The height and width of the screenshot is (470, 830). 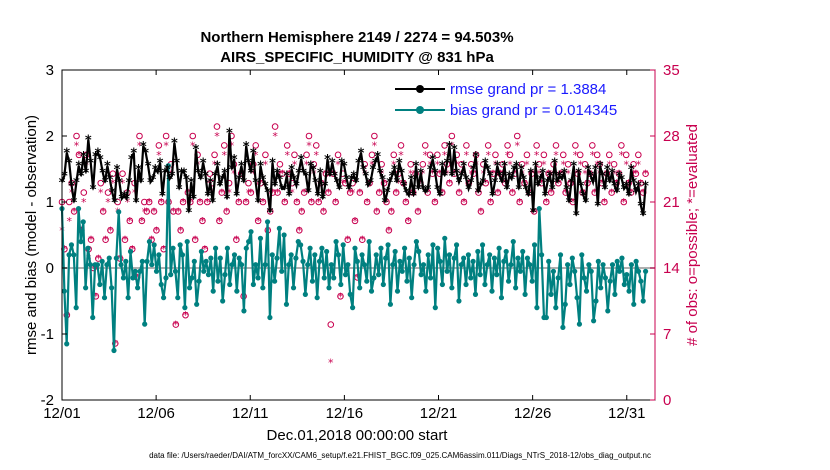 What do you see at coordinates (54, 235) in the screenshot?
I see `y-axis-ticks: -2 -1 0 1 2 3` at bounding box center [54, 235].